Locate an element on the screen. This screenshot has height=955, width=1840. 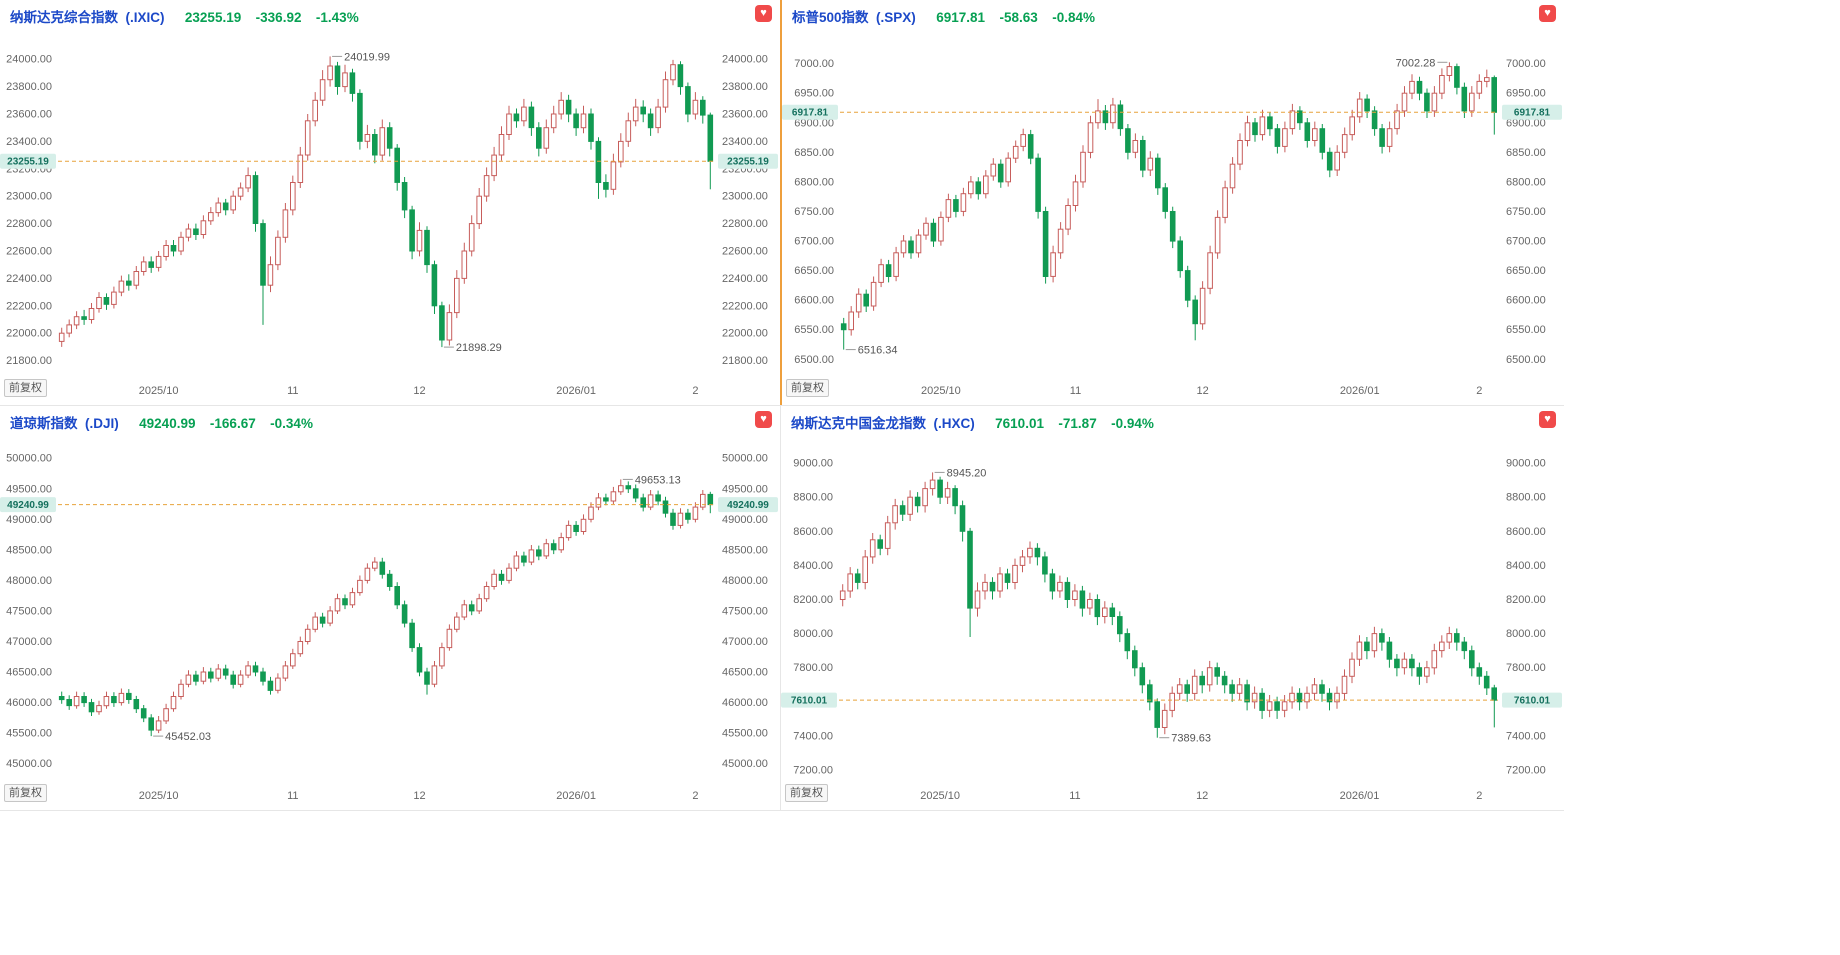
svg-text: 23600.00 is located at coordinates (745, 115).